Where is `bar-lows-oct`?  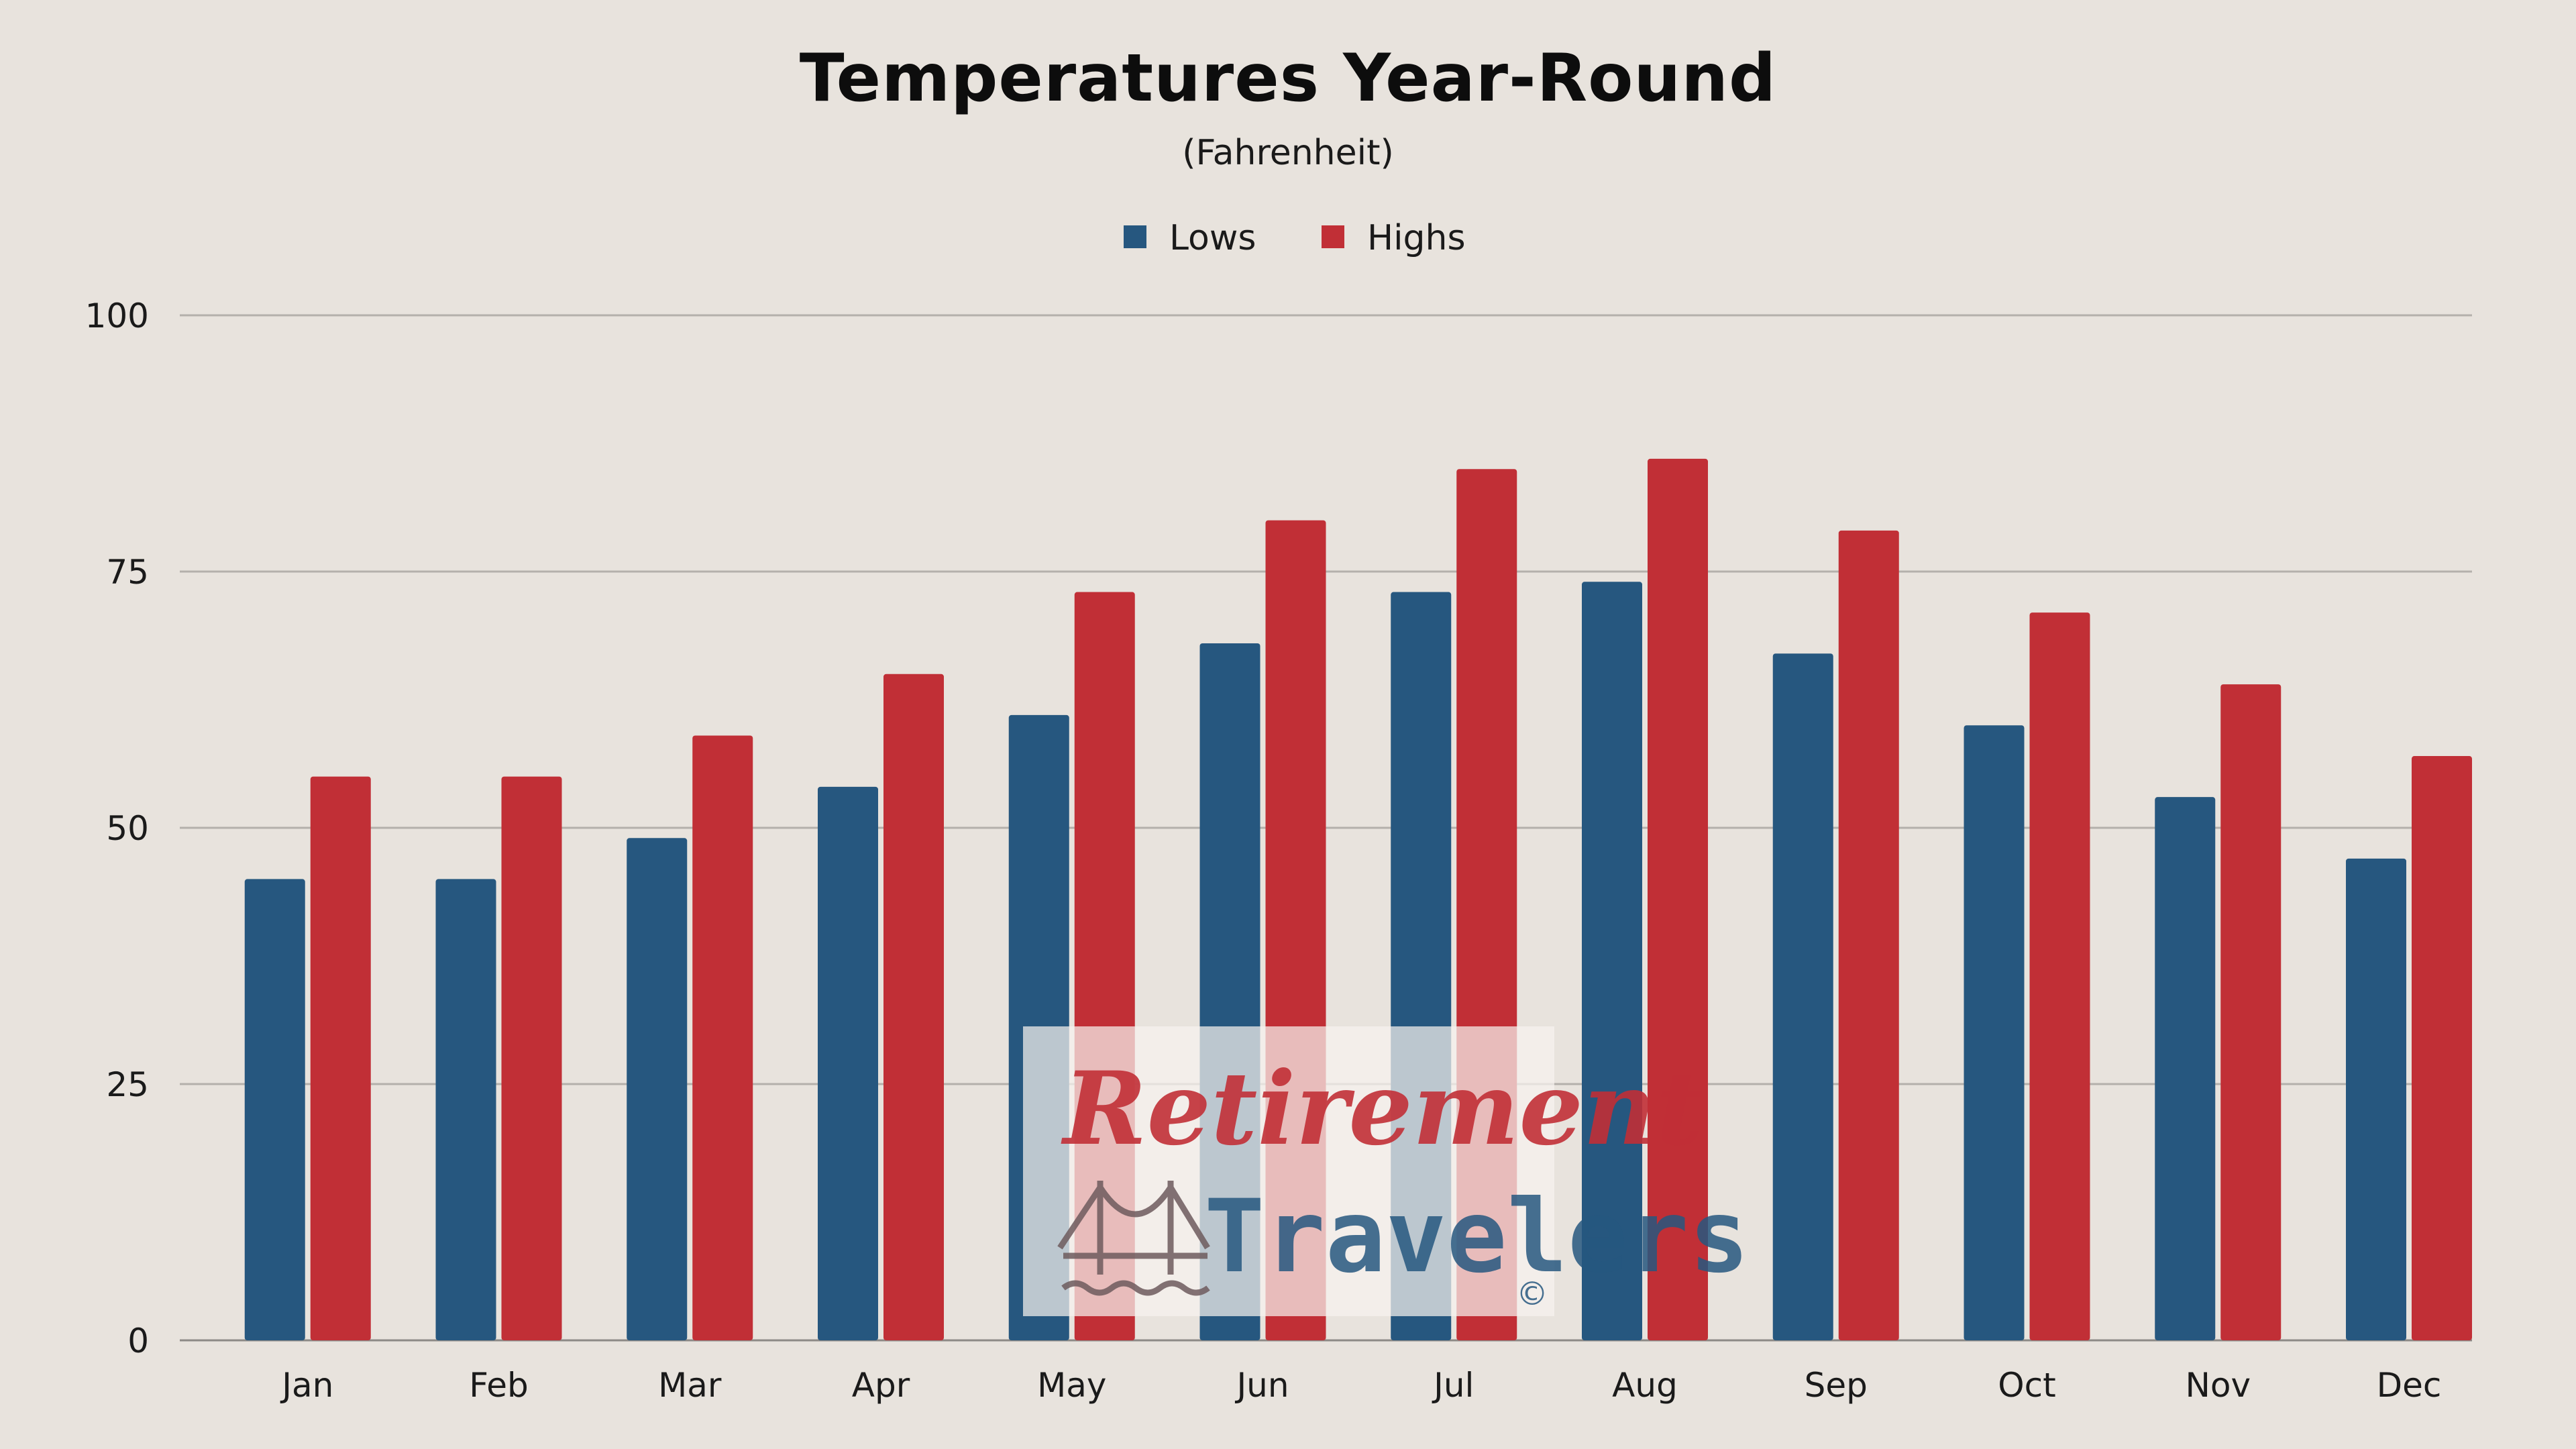
bar-lows-oct is located at coordinates (1994, 1032).